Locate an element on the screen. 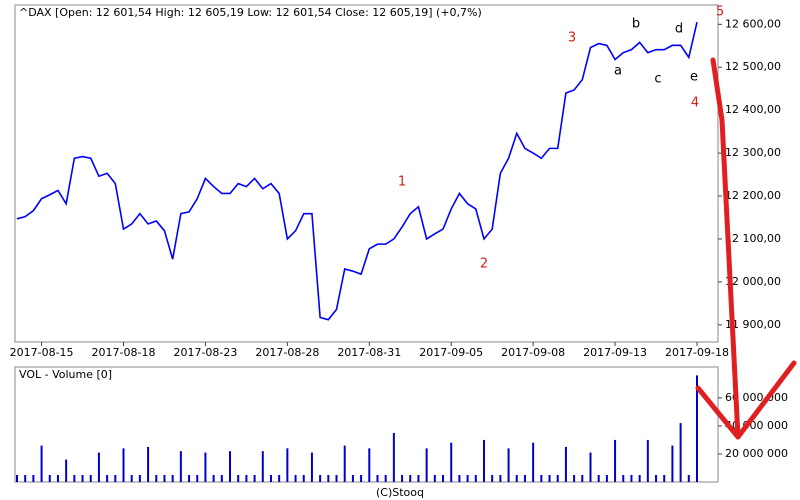 Image resolution: width=800 pixels, height=500 pixels. annotation: 5 is located at coordinates (720, 12).